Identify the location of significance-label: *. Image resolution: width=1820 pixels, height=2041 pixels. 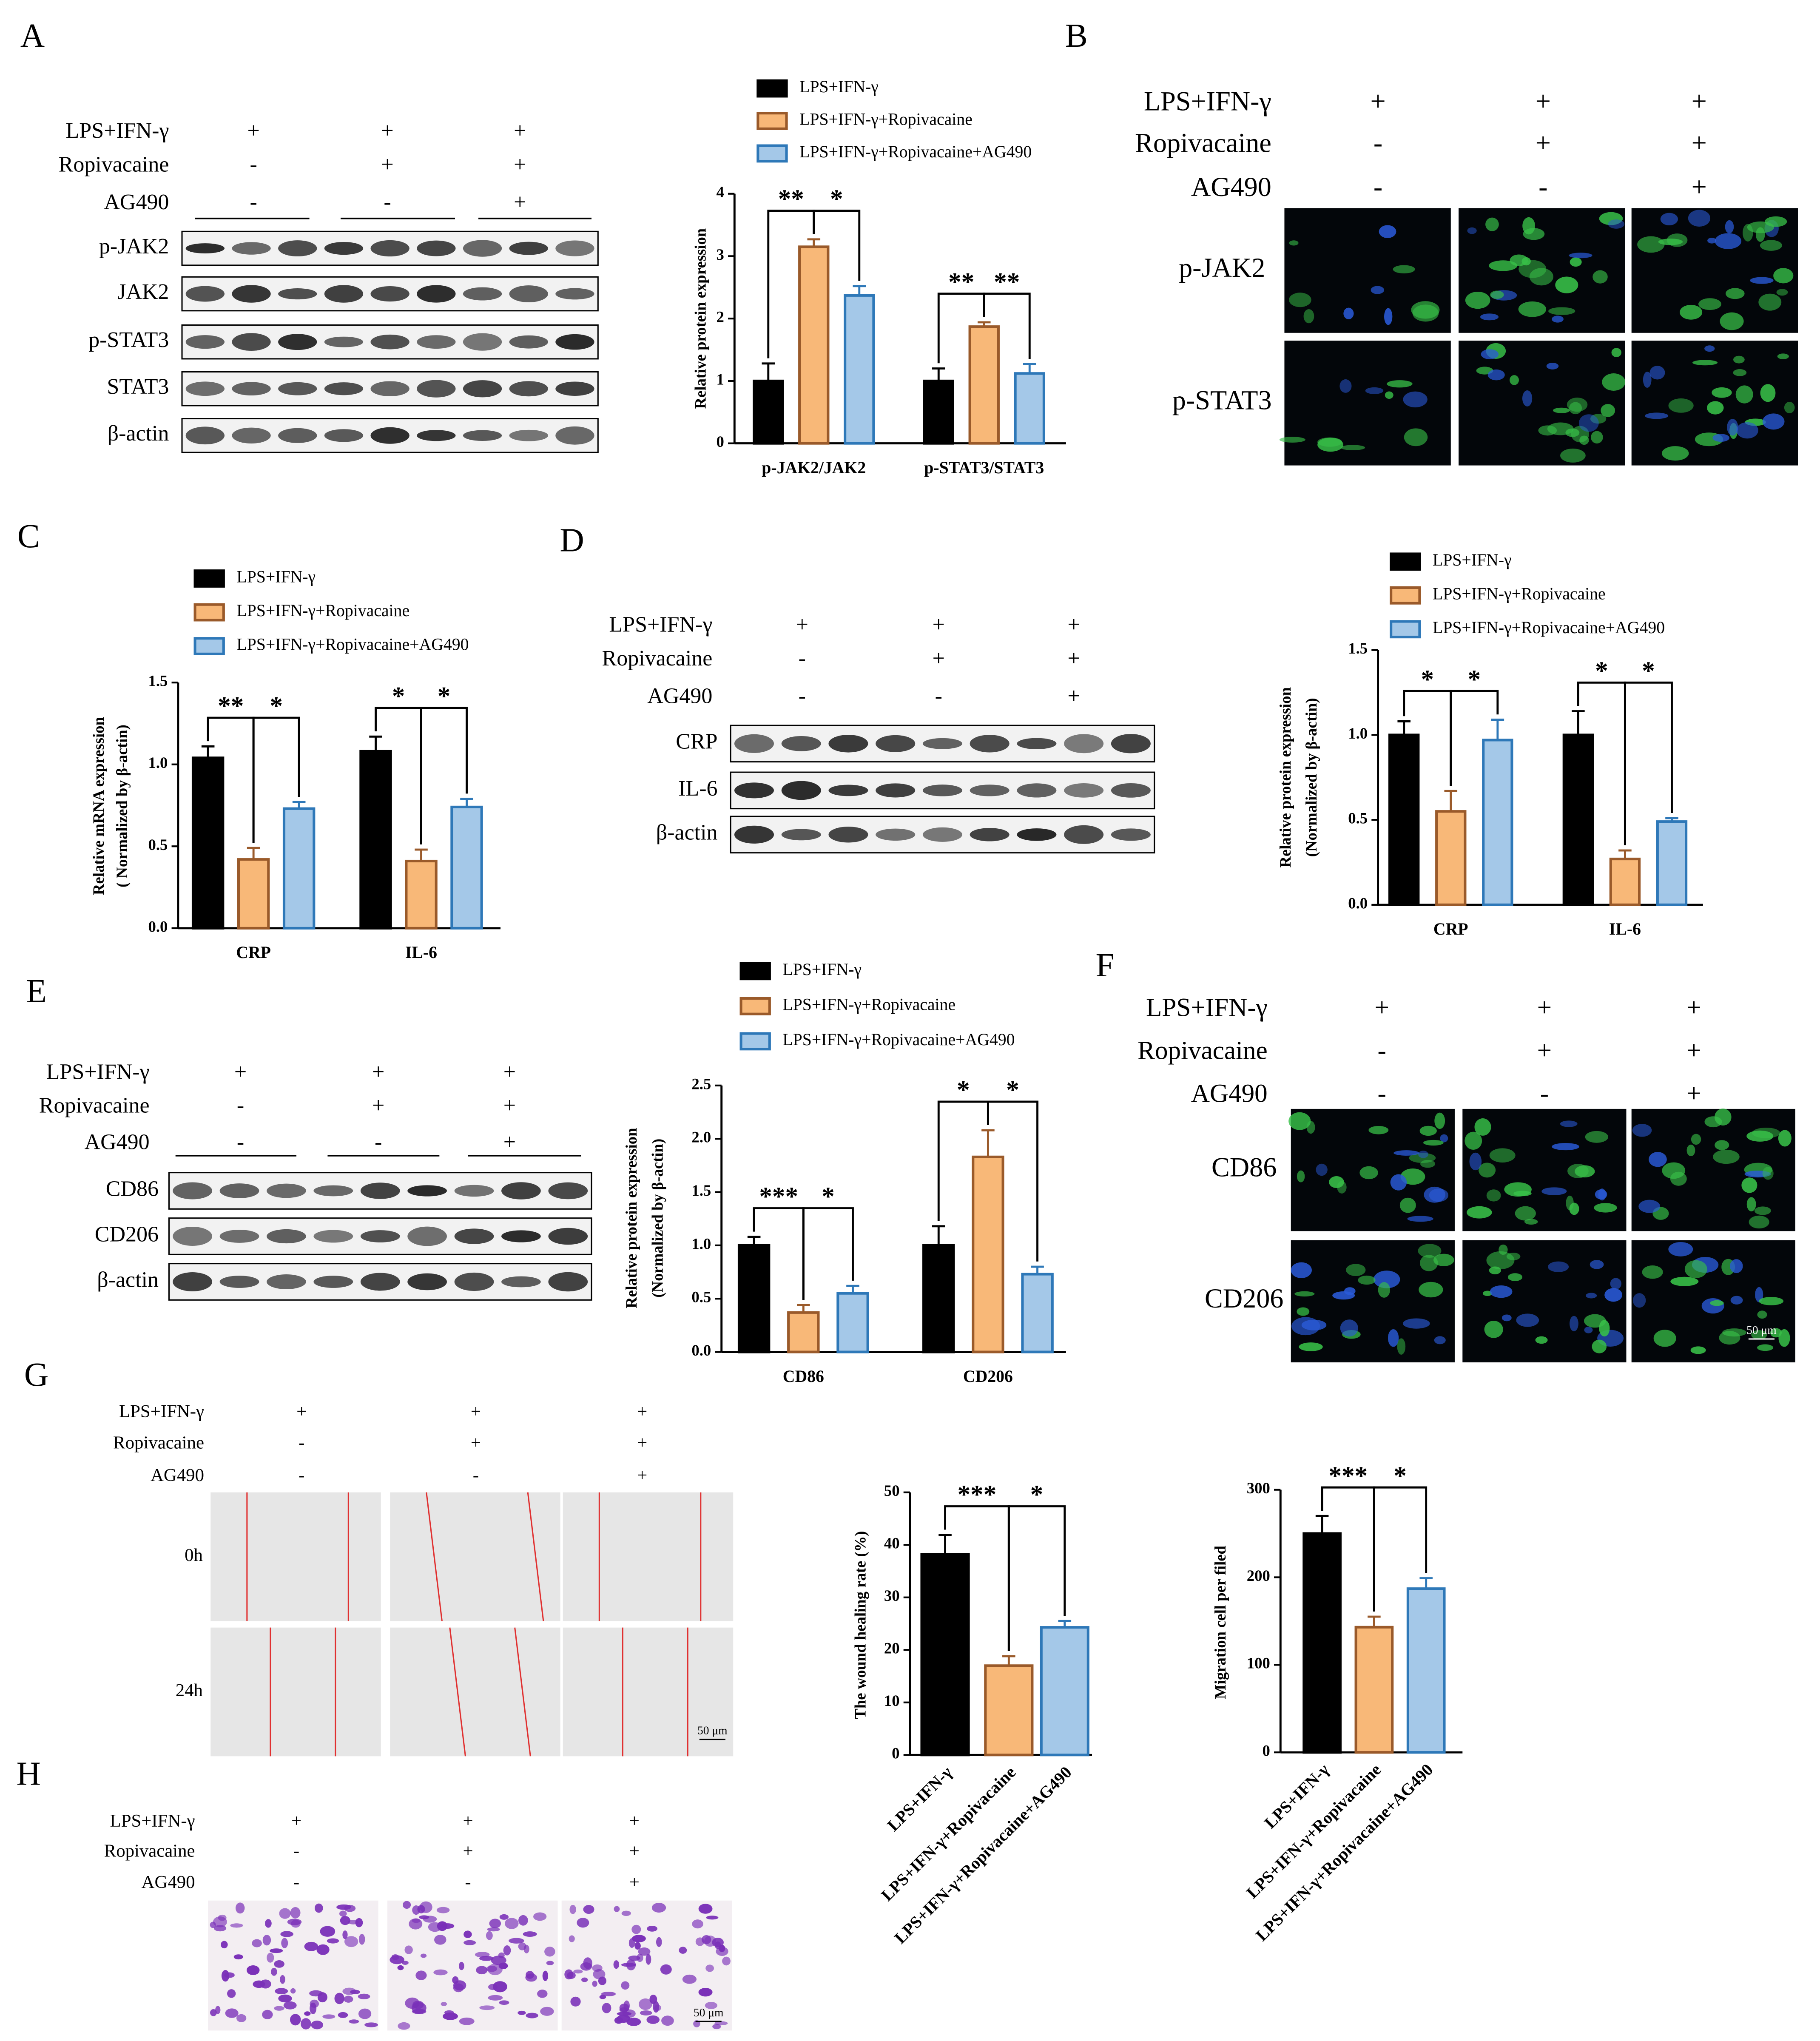
(1648, 671).